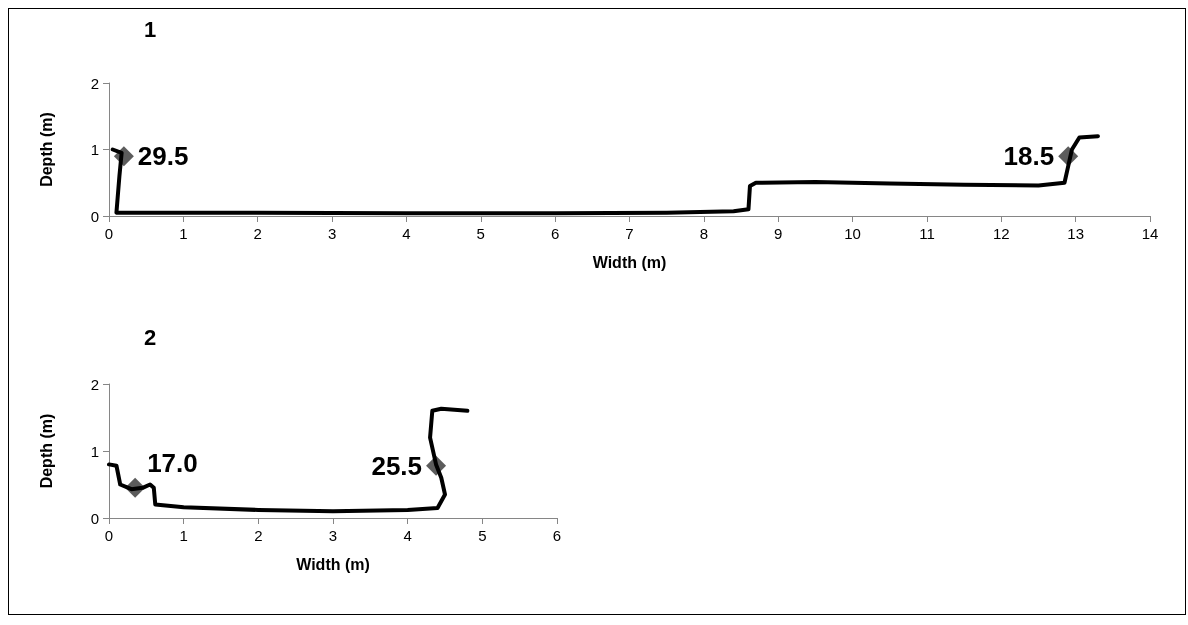 The height and width of the screenshot is (625, 1188). What do you see at coordinates (778, 233) in the screenshot?
I see `x-tick-label: 9` at bounding box center [778, 233].